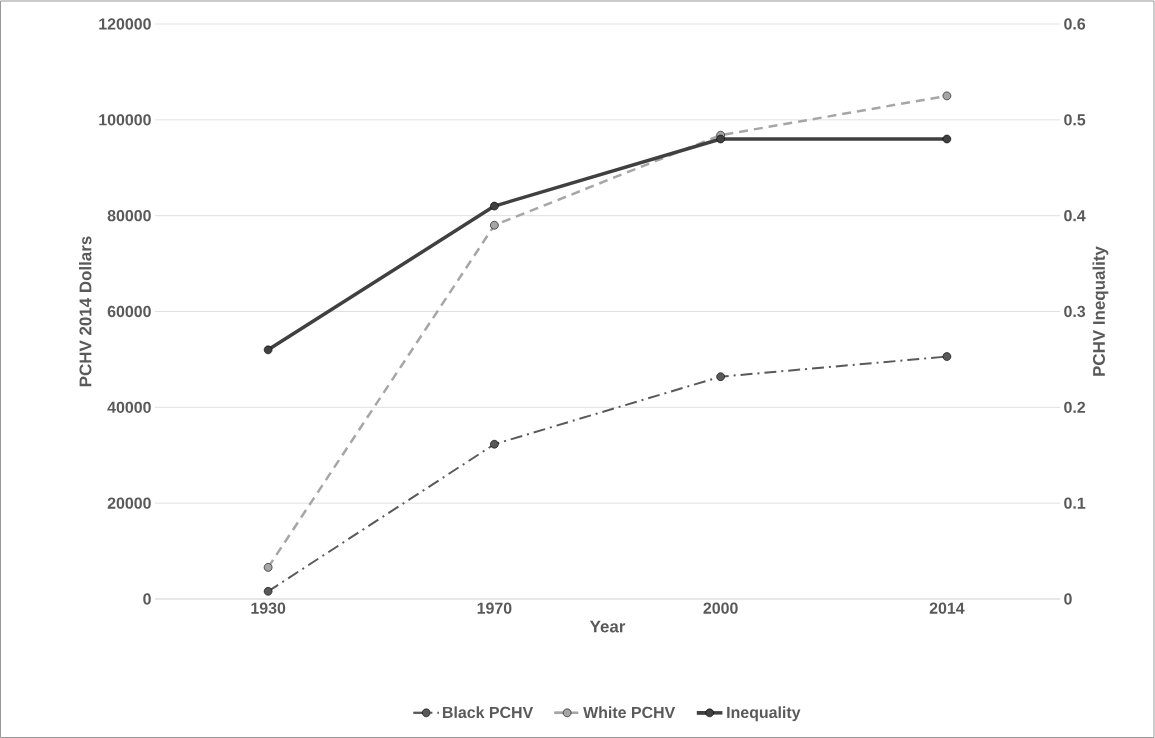 The width and height of the screenshot is (1155, 738). Describe the element at coordinates (764, 714) in the screenshot. I see `legend-label: Inequality` at that location.